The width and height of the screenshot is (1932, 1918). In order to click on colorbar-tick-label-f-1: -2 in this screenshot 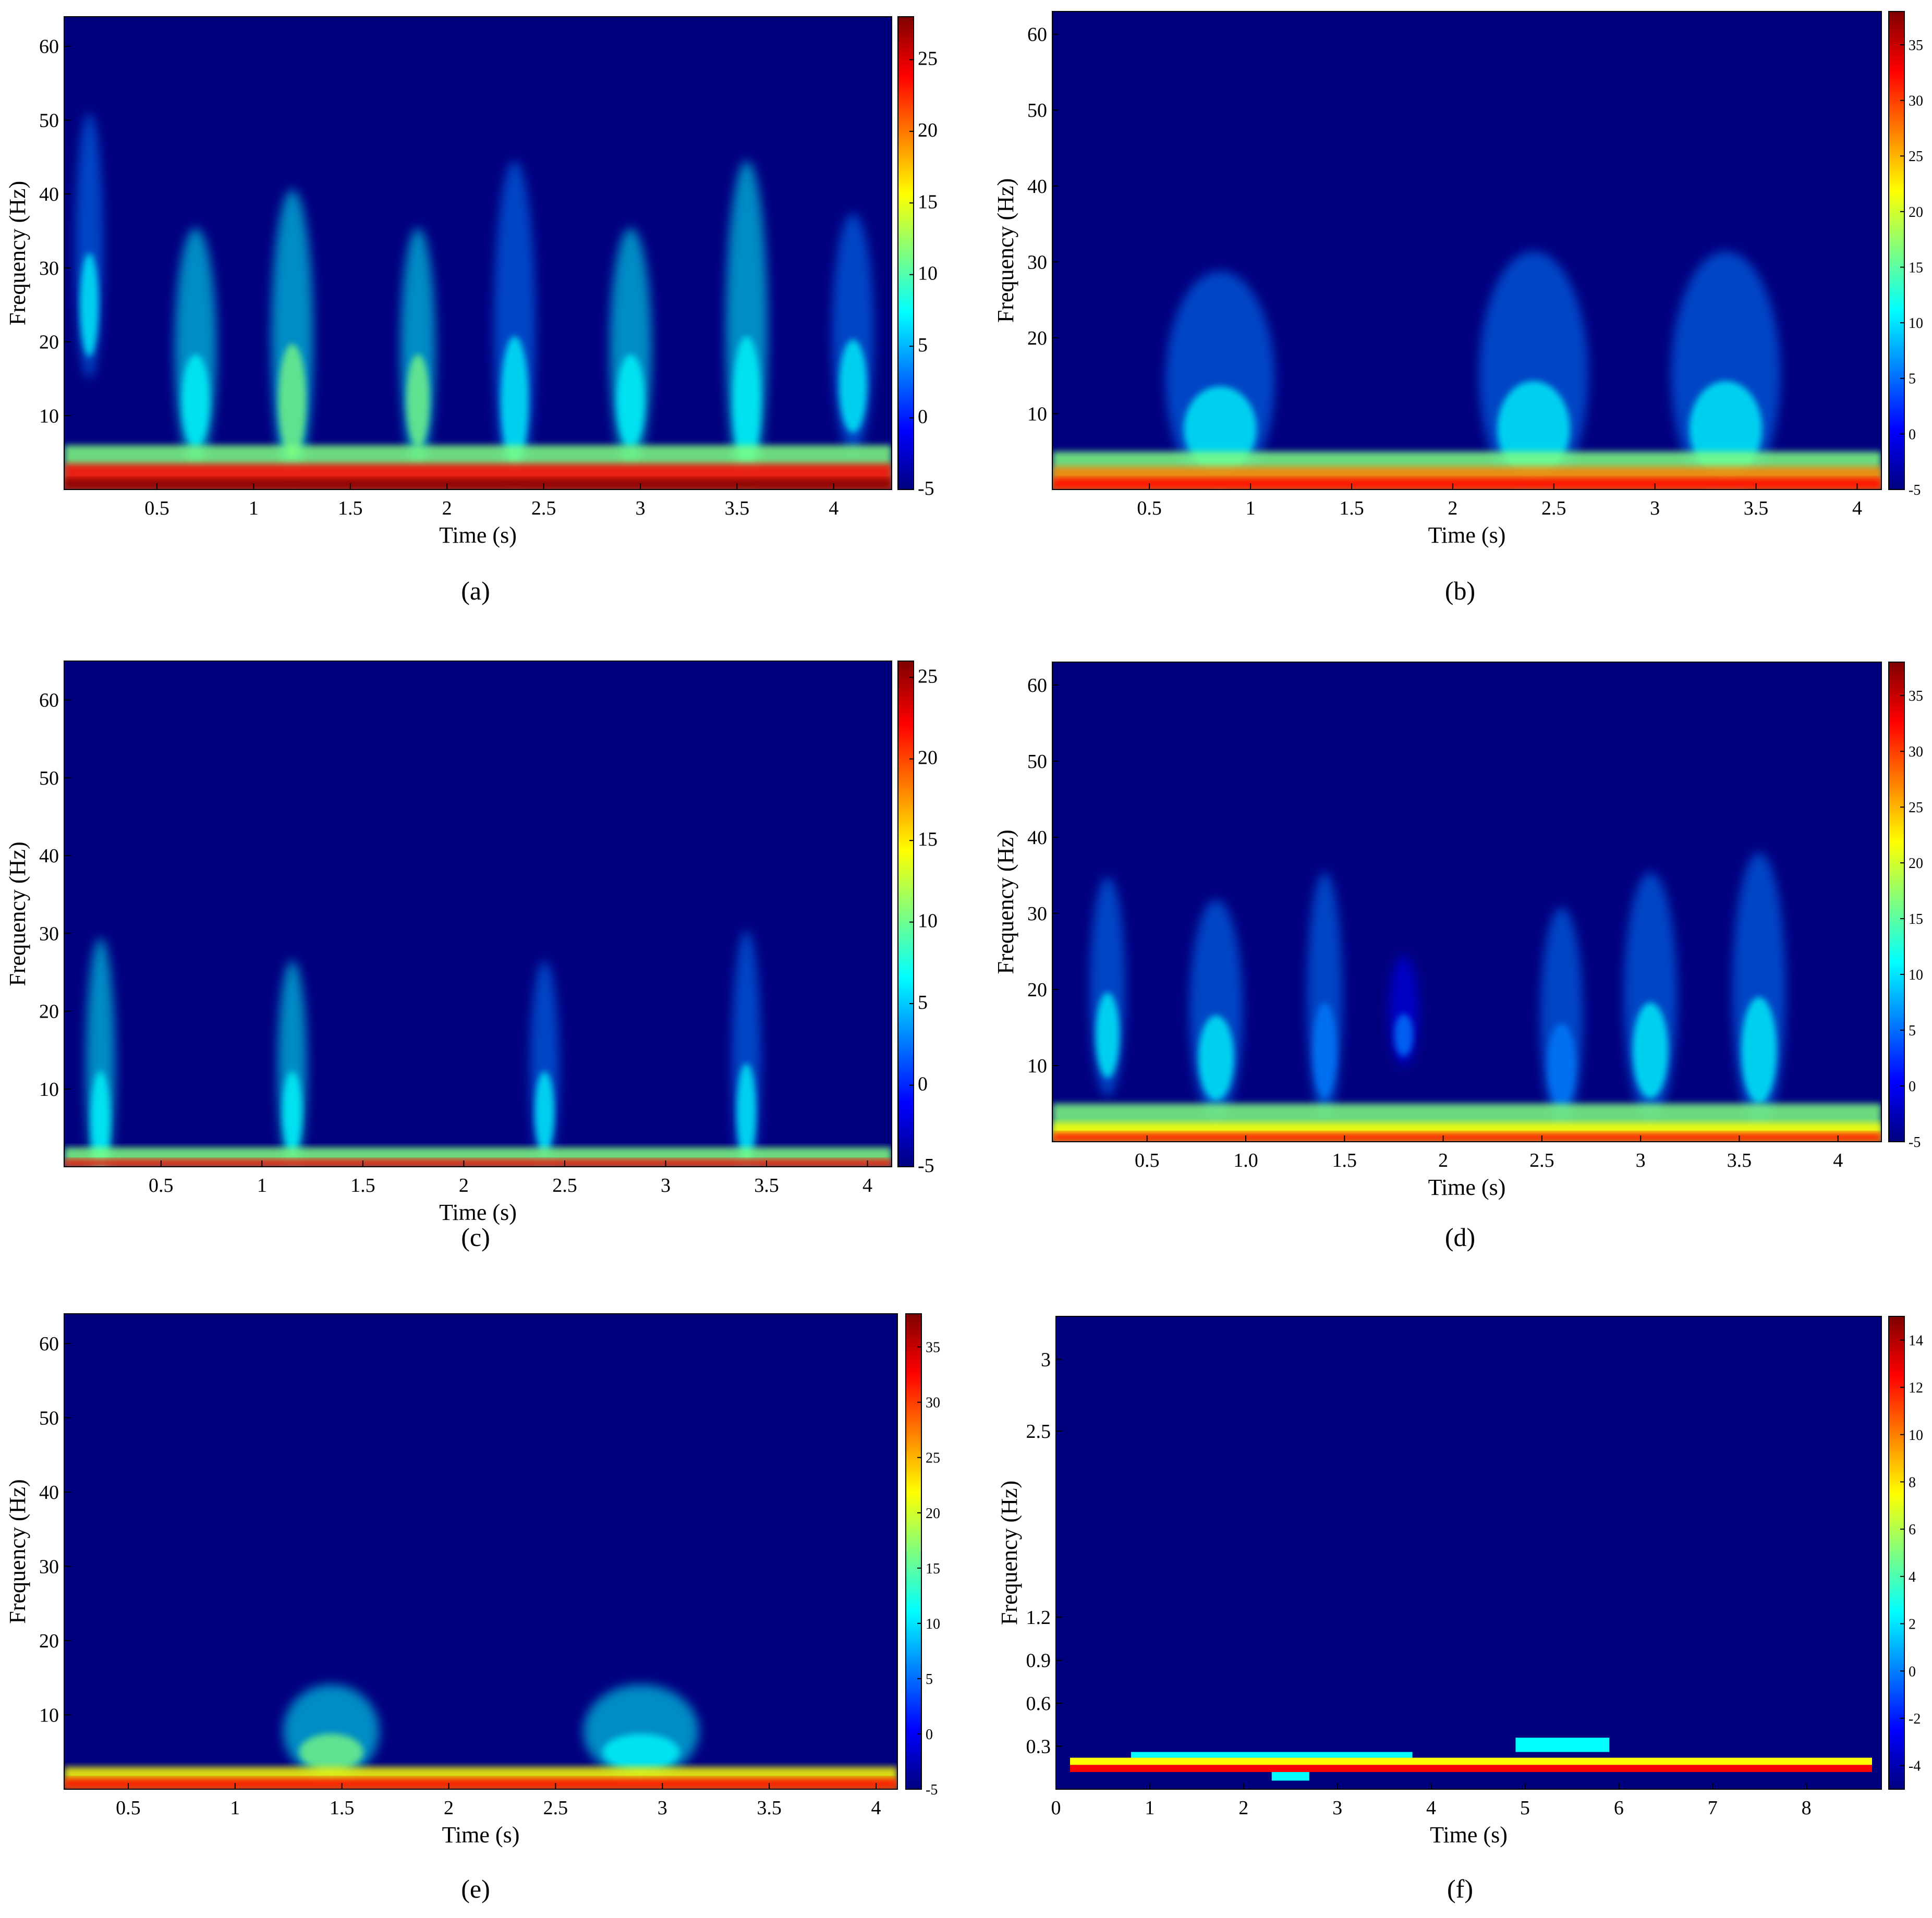, I will do `click(1915, 1719)`.